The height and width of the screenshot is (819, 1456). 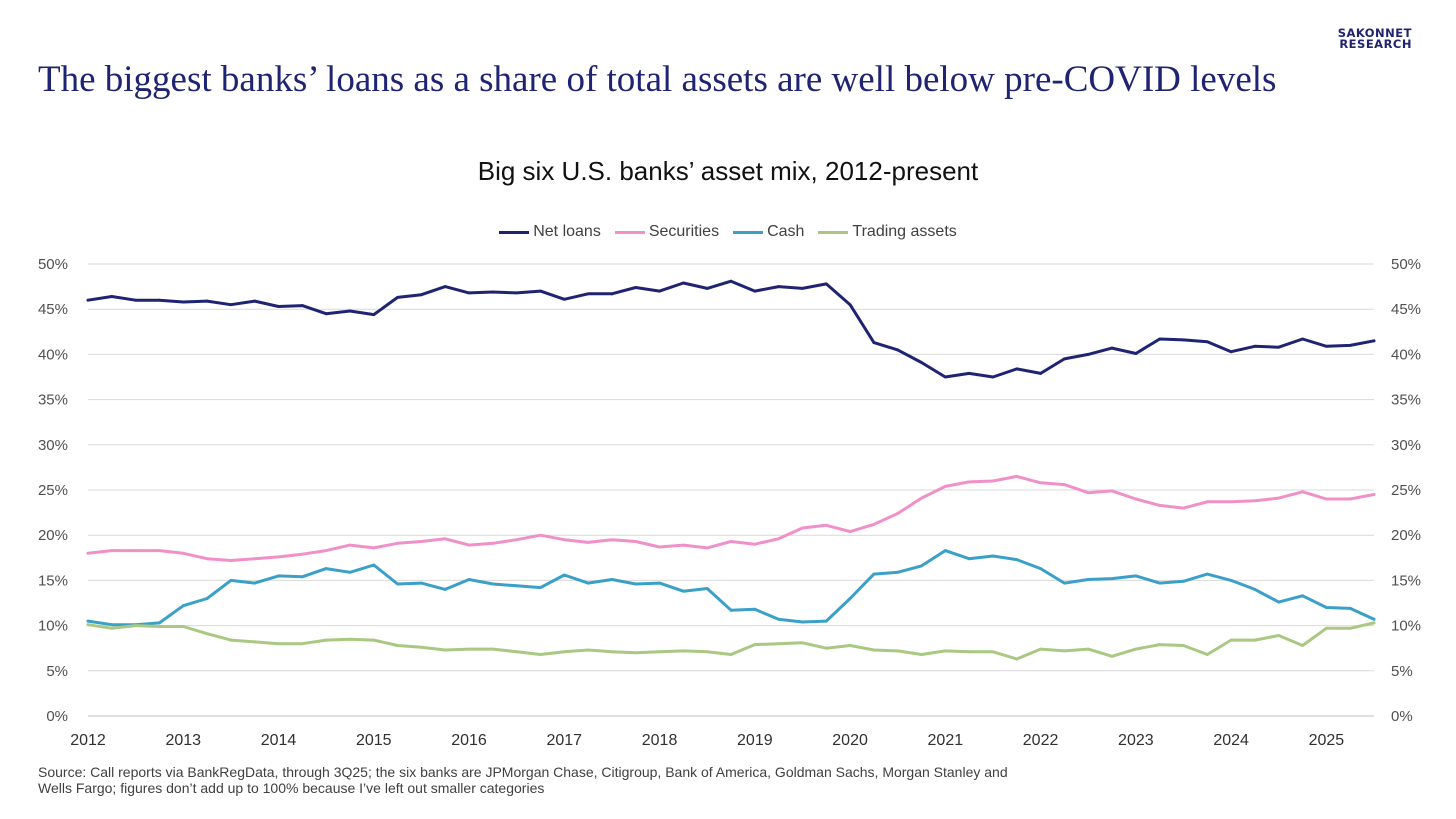 What do you see at coordinates (684, 231) in the screenshot?
I see `legend-label: Securities` at bounding box center [684, 231].